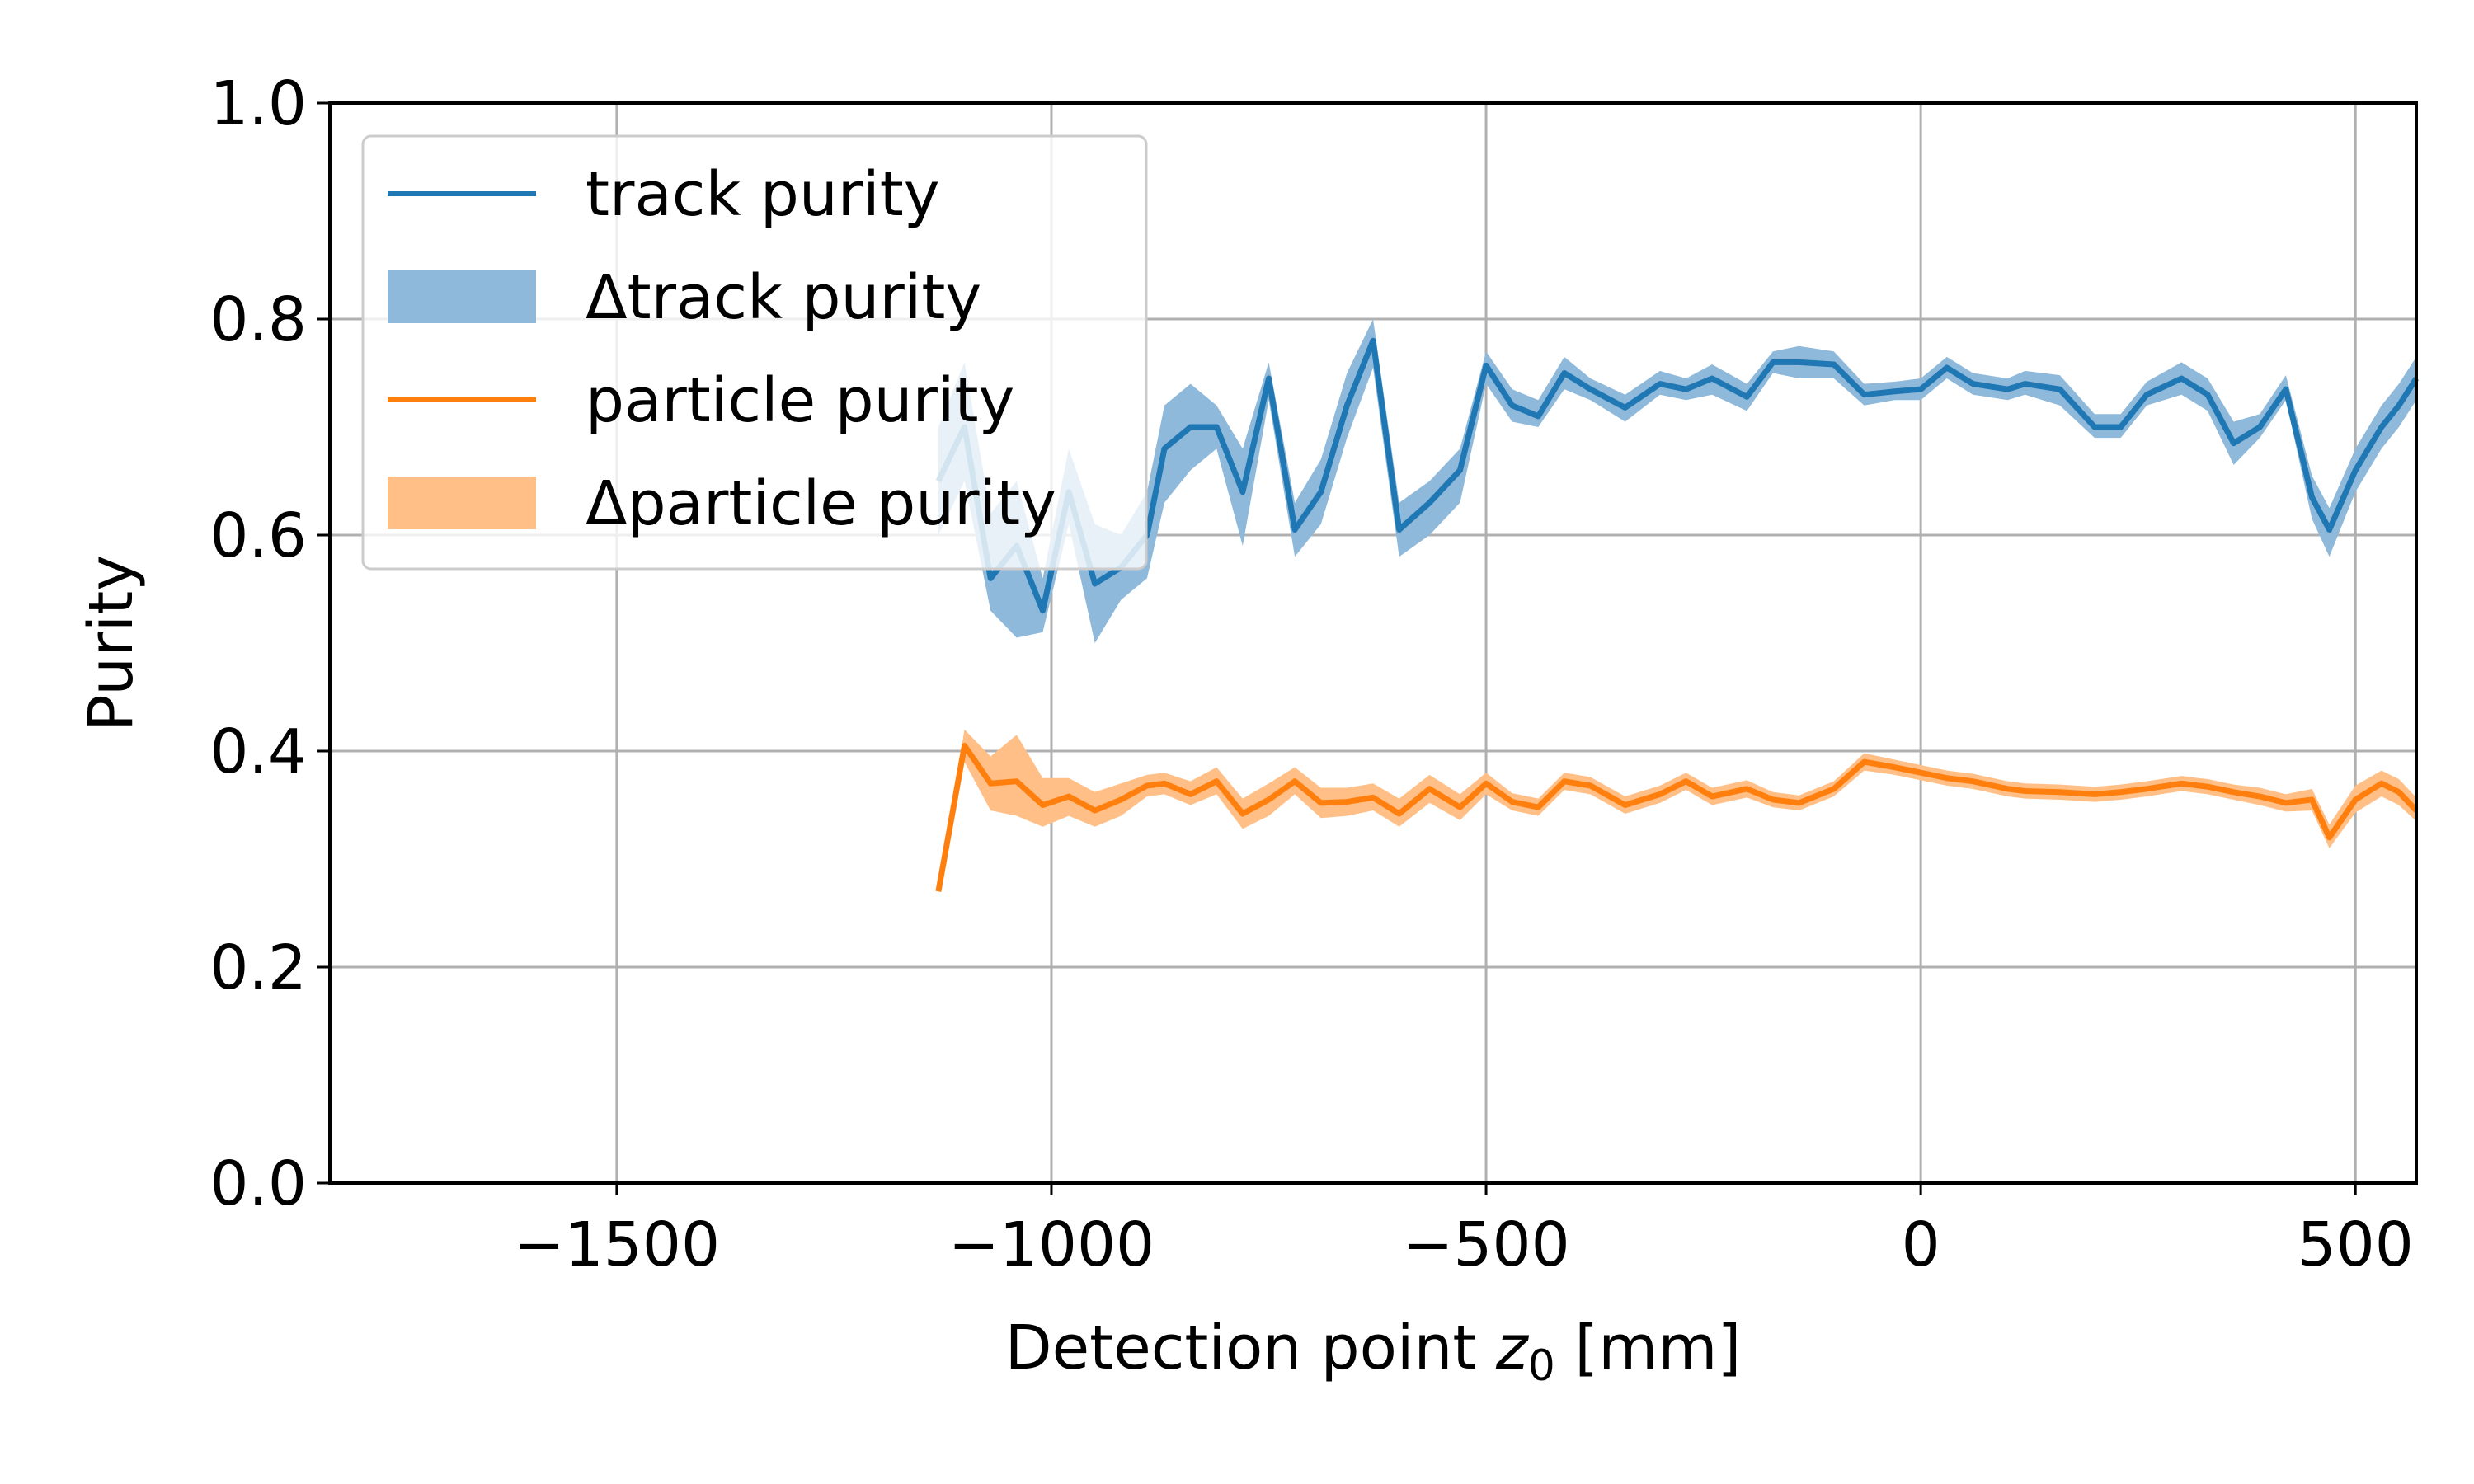 This screenshot has height=1484, width=2474. I want to click on x-tick-label: −1000, so click(1051, 1244).